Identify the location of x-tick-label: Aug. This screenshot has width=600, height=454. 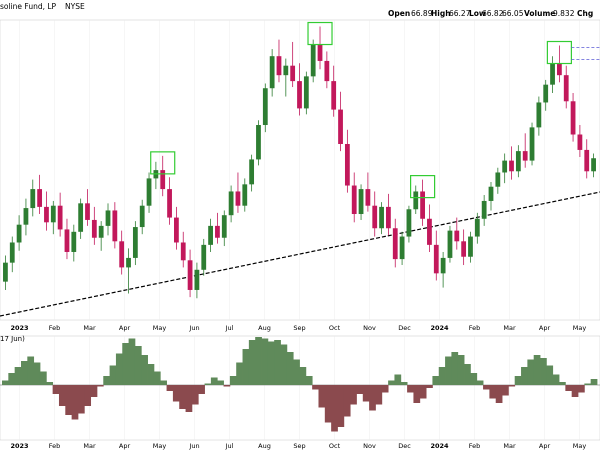
(264, 328).